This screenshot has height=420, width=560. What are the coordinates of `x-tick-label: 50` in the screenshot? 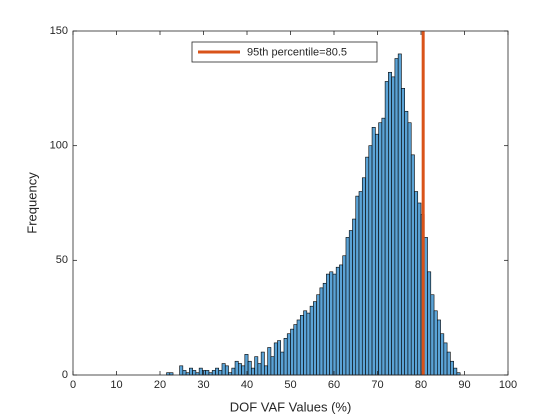 It's located at (290, 385).